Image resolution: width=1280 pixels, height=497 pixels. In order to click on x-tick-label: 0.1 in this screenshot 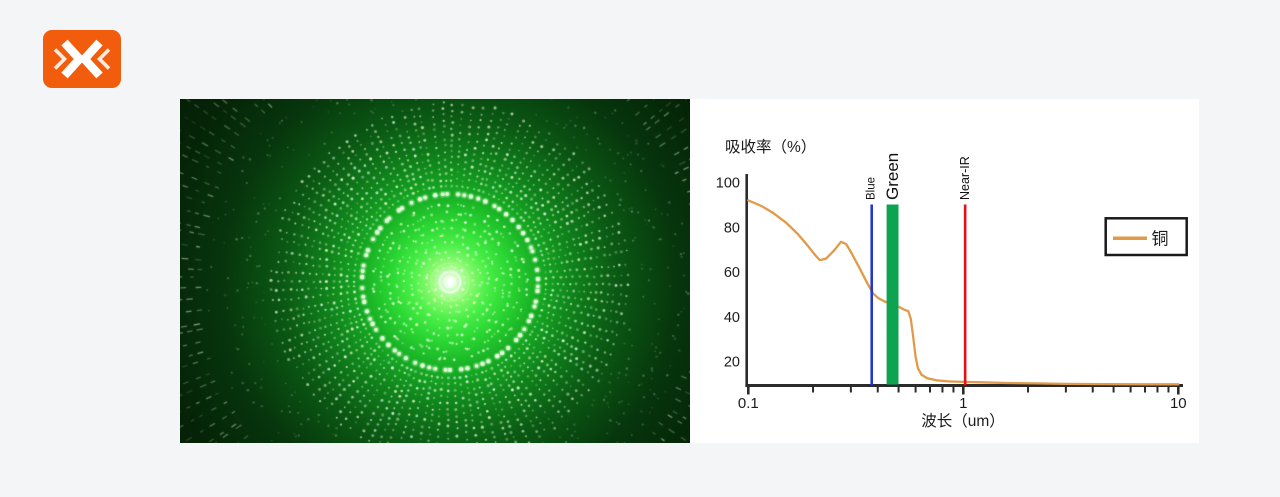, I will do `click(748, 403)`.